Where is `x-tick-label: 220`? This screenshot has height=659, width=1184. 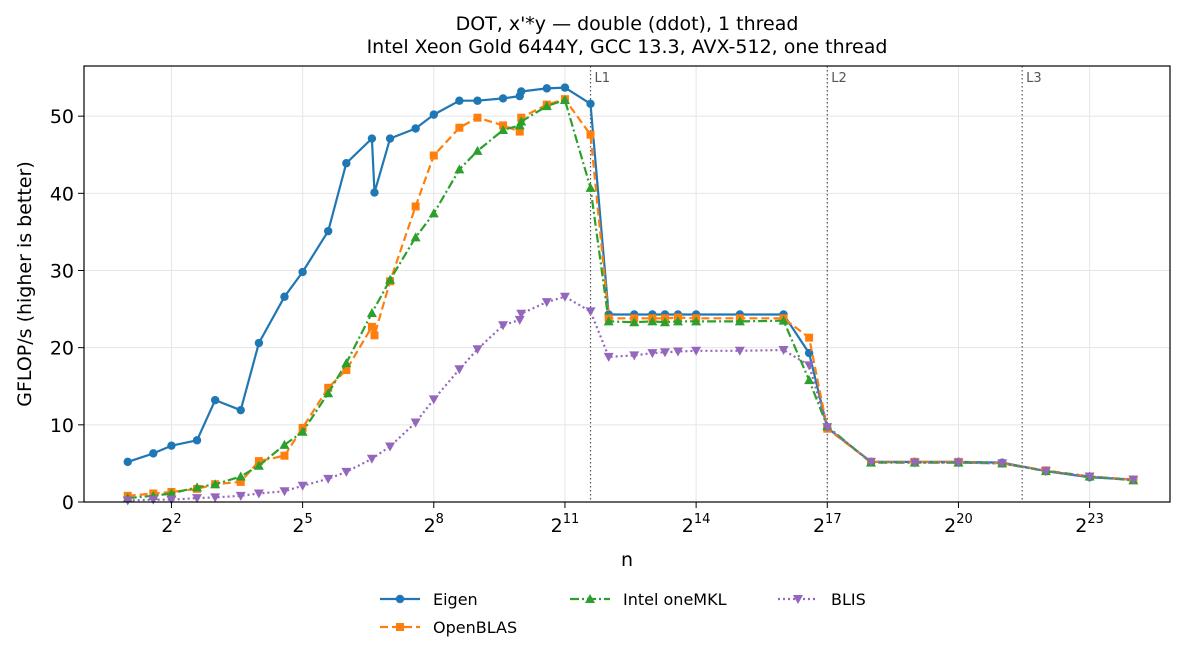
x-tick-label: 220 is located at coordinates (958, 524).